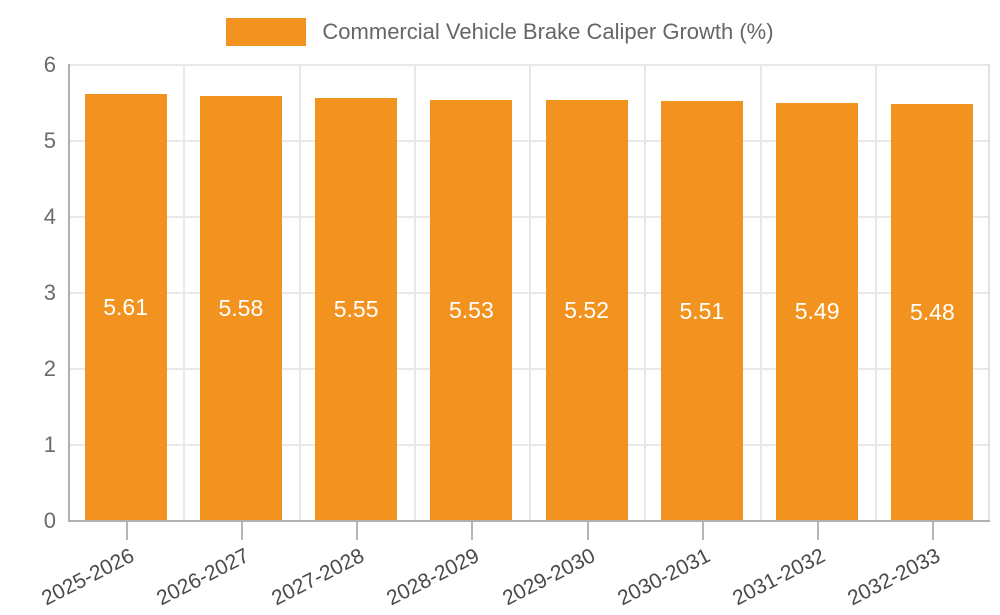  I want to click on y-axis-tick-label: 0, so click(49, 520).